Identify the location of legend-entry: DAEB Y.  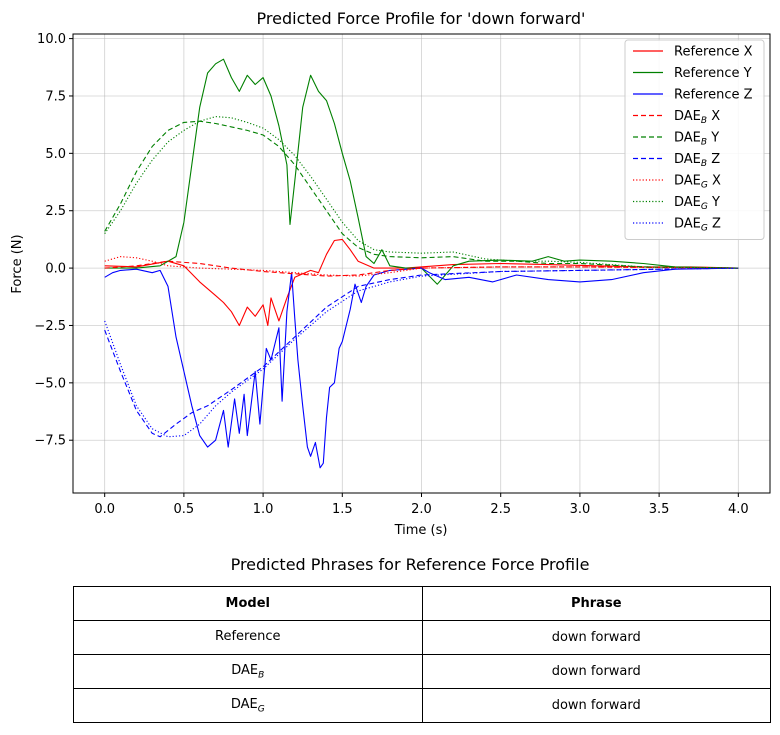
(696, 139).